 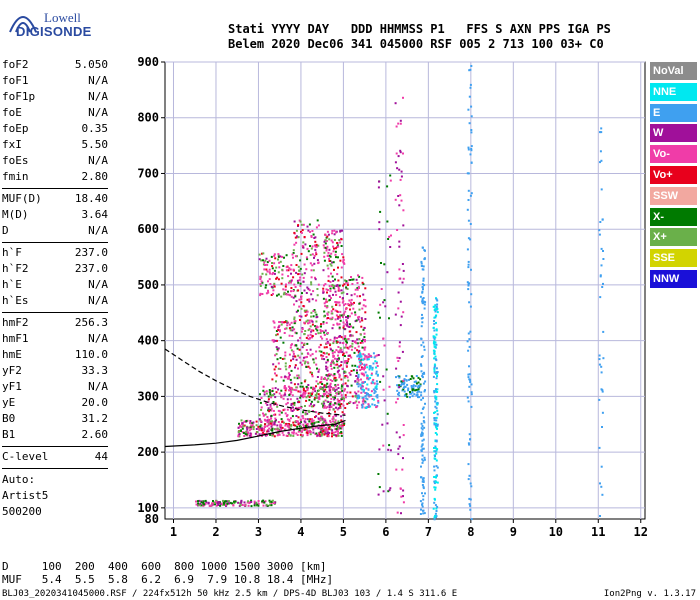 I want to click on param-value: 20.0, so click(x=95, y=402).